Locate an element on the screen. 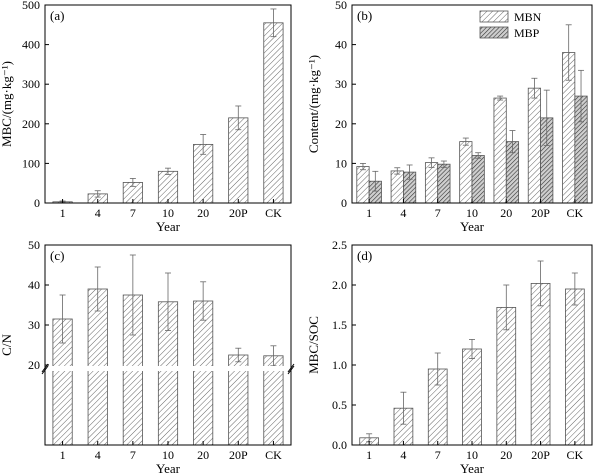 Image resolution: width=600 pixels, height=475 pixels. y-axis-label: MBC/(mg·kg⁻¹) is located at coordinates (7, 104).